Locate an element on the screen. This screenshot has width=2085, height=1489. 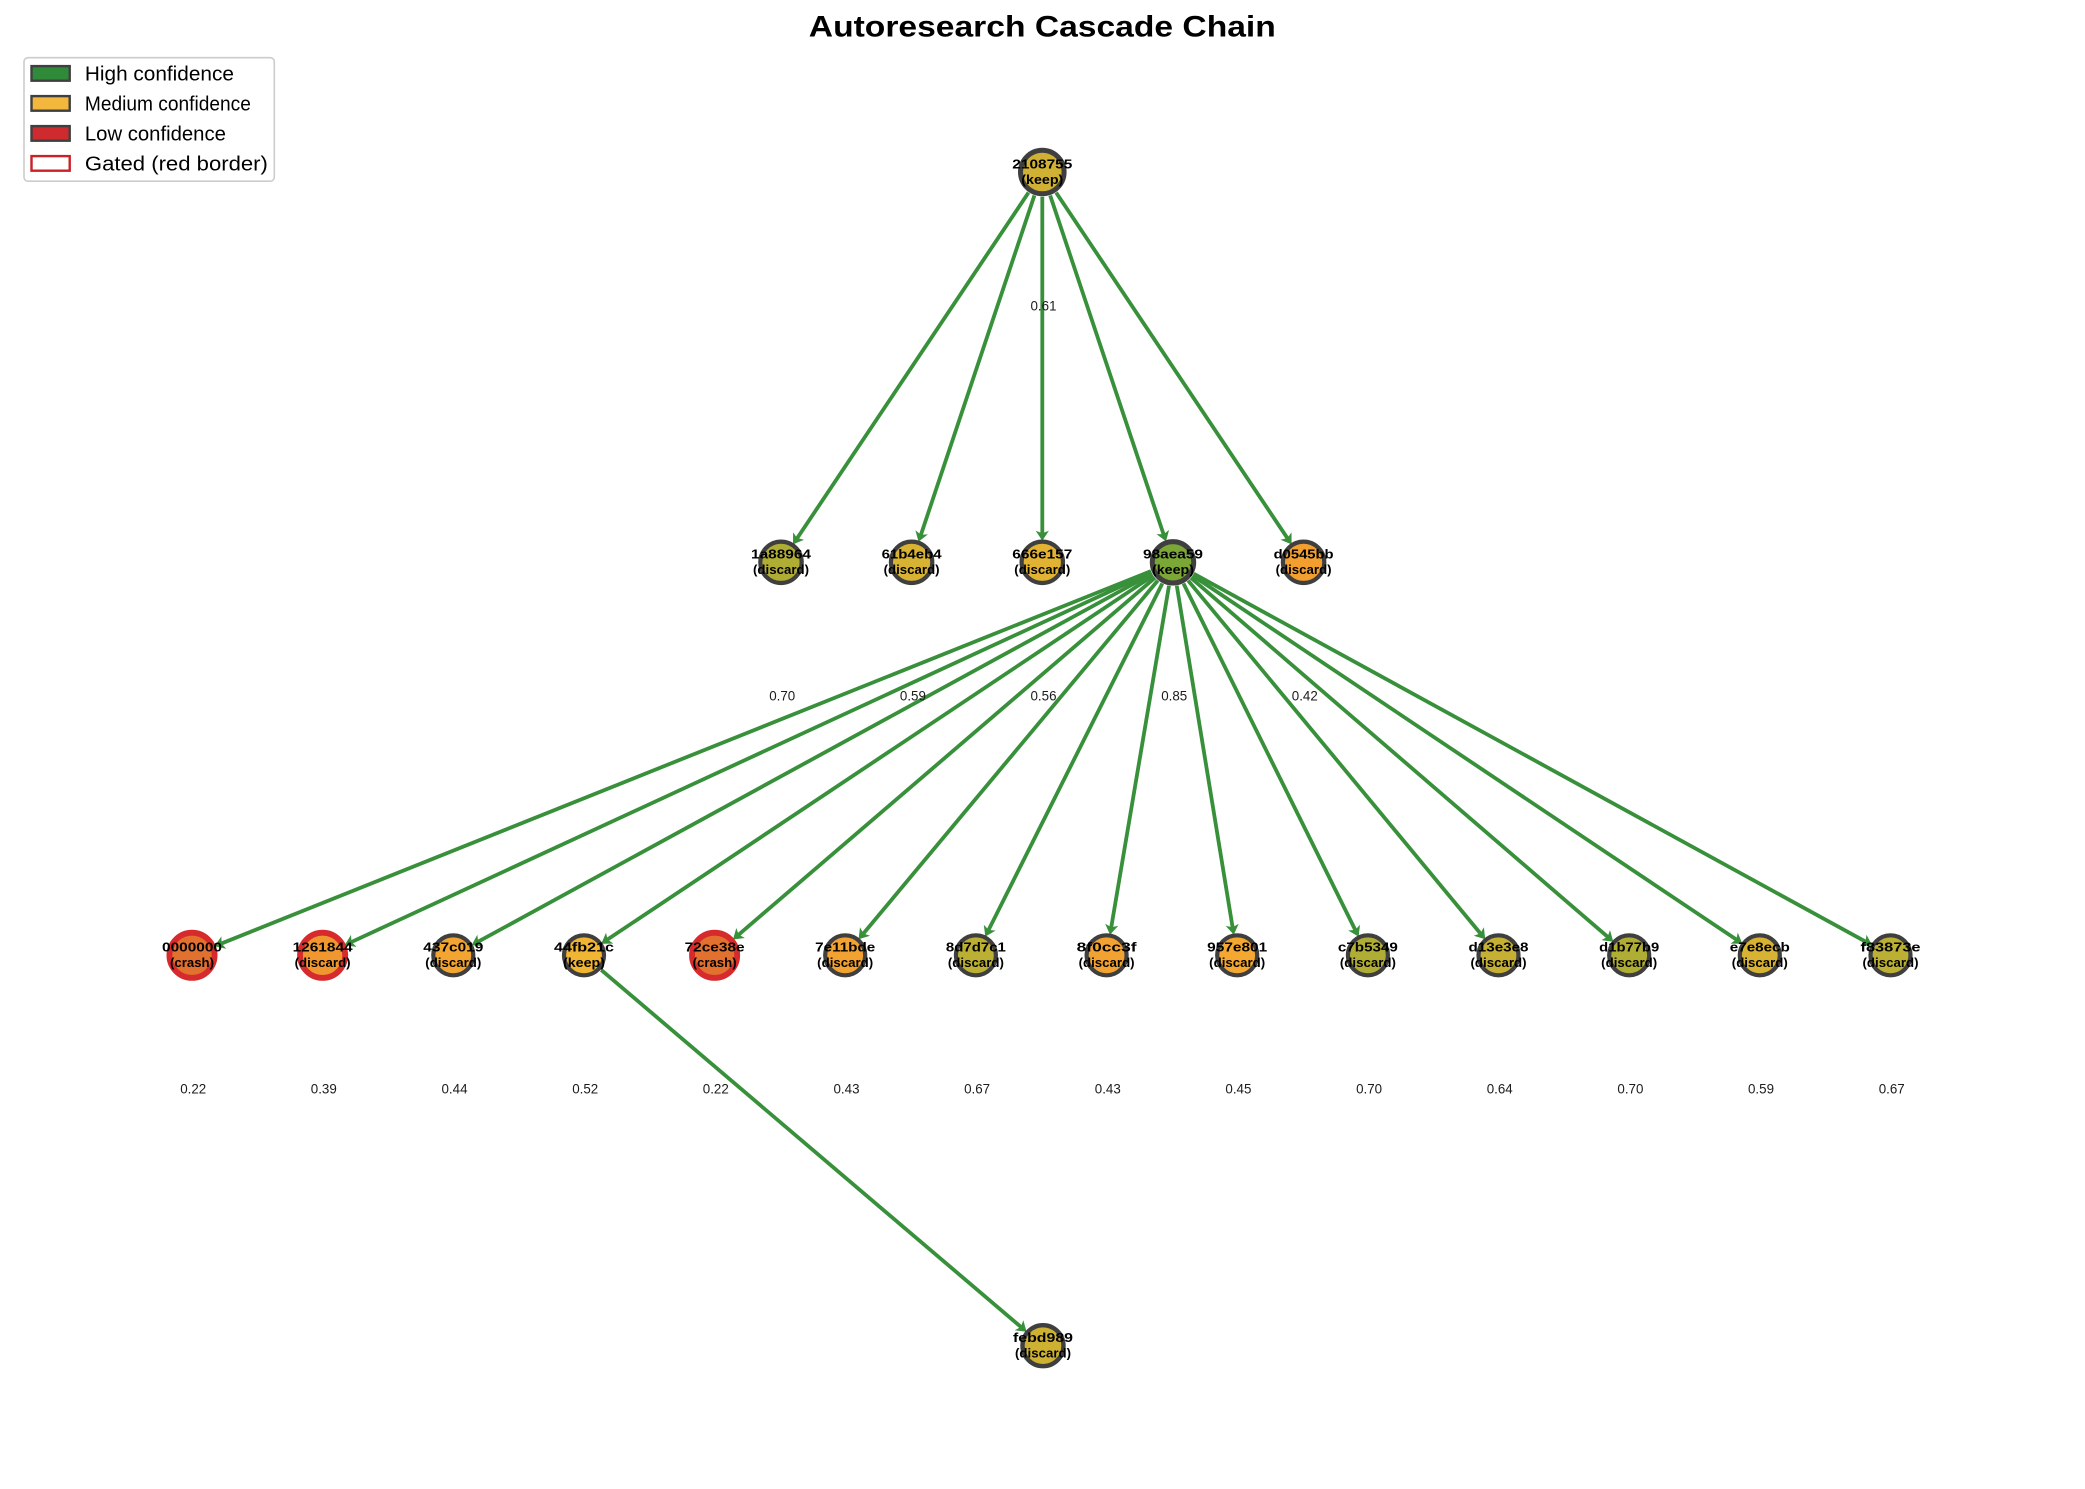
svg-text: c7b5349 is located at coordinates (1368, 948).